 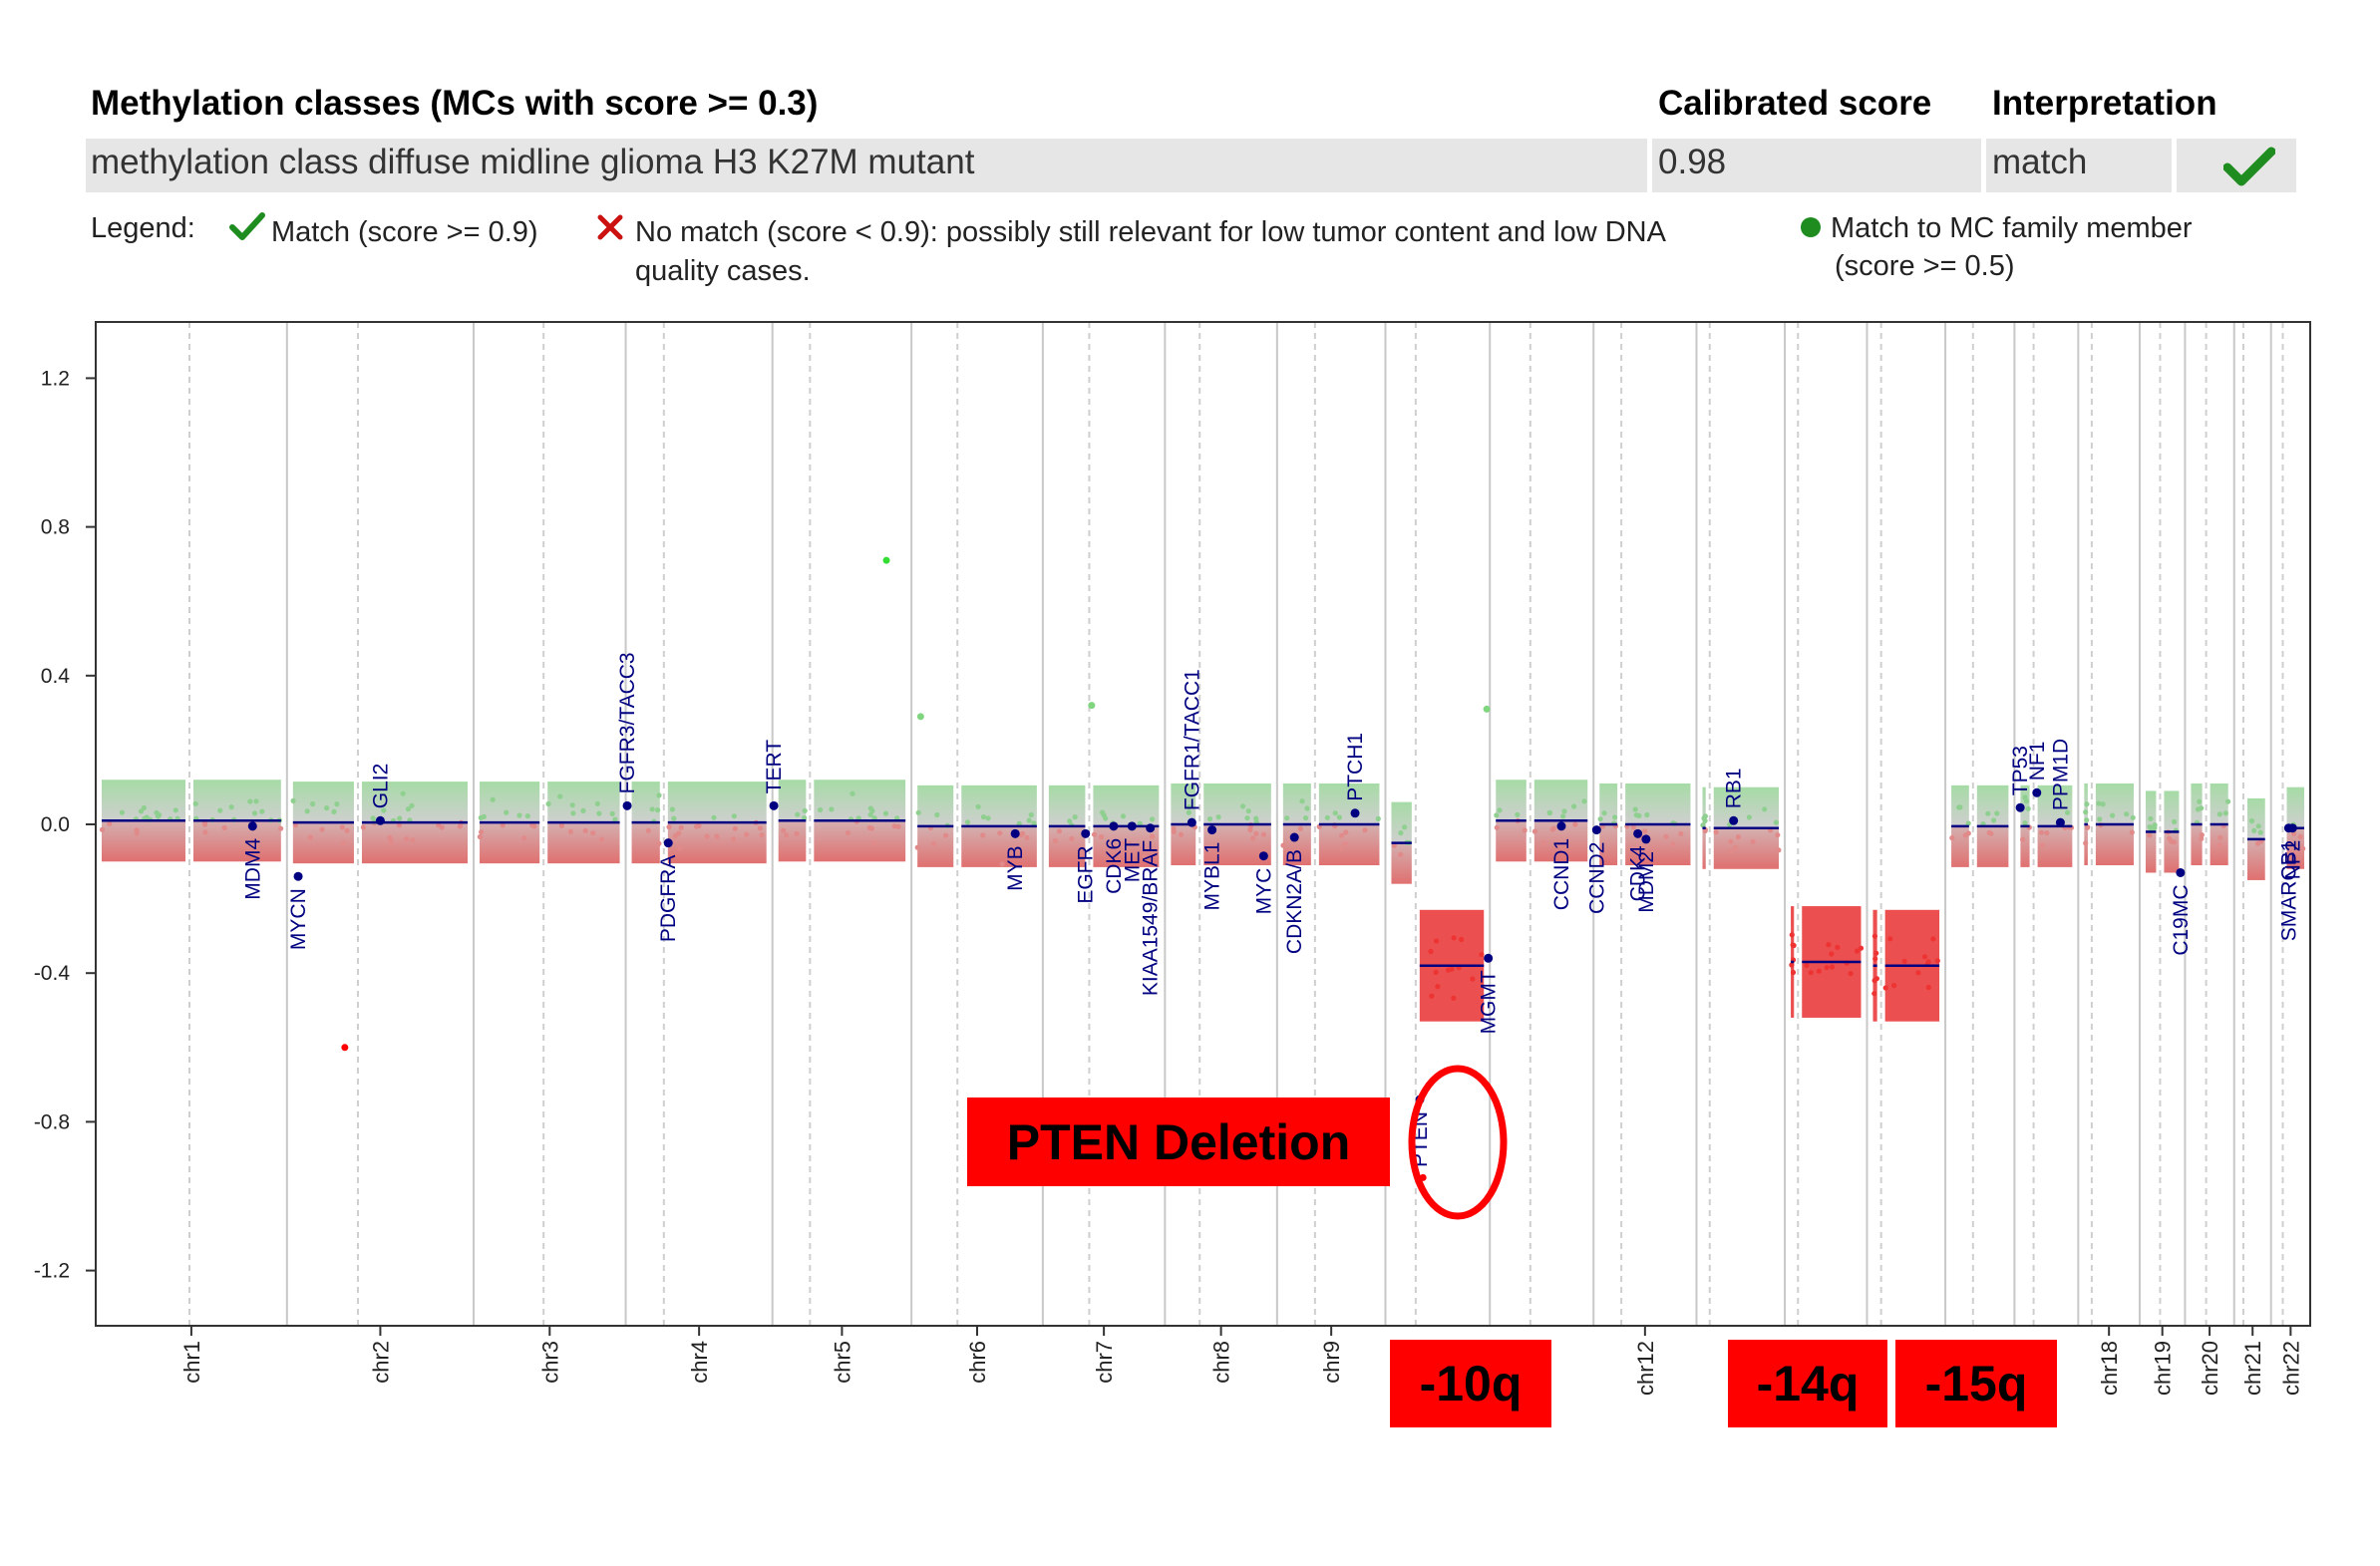 I want to click on status-cell, so click(x=2236, y=165).